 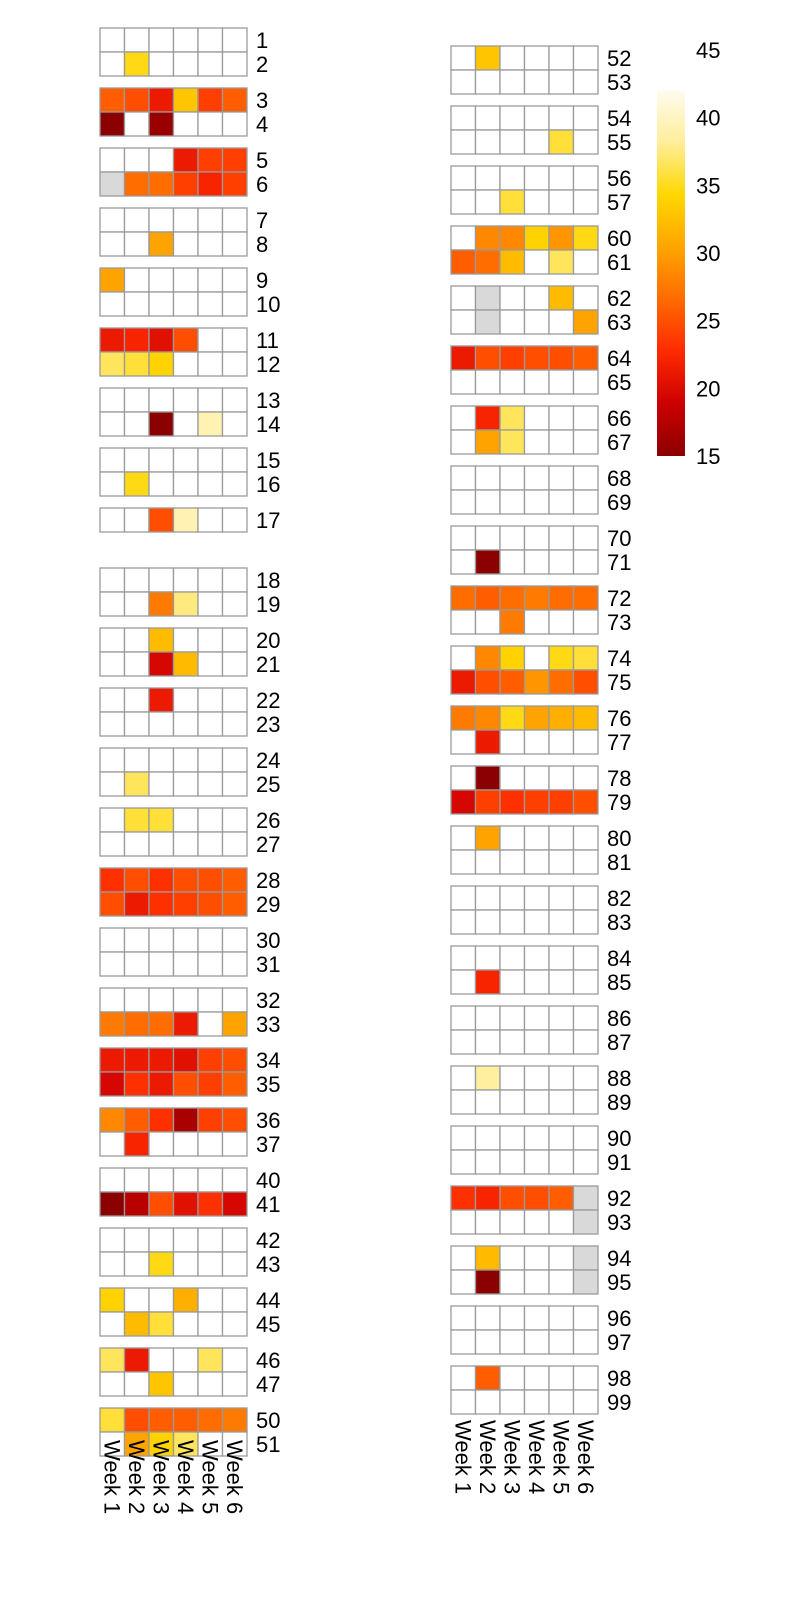 I want to click on color-legend-ticks: 15 20 25 30 35 40 45, so click(x=708, y=253).